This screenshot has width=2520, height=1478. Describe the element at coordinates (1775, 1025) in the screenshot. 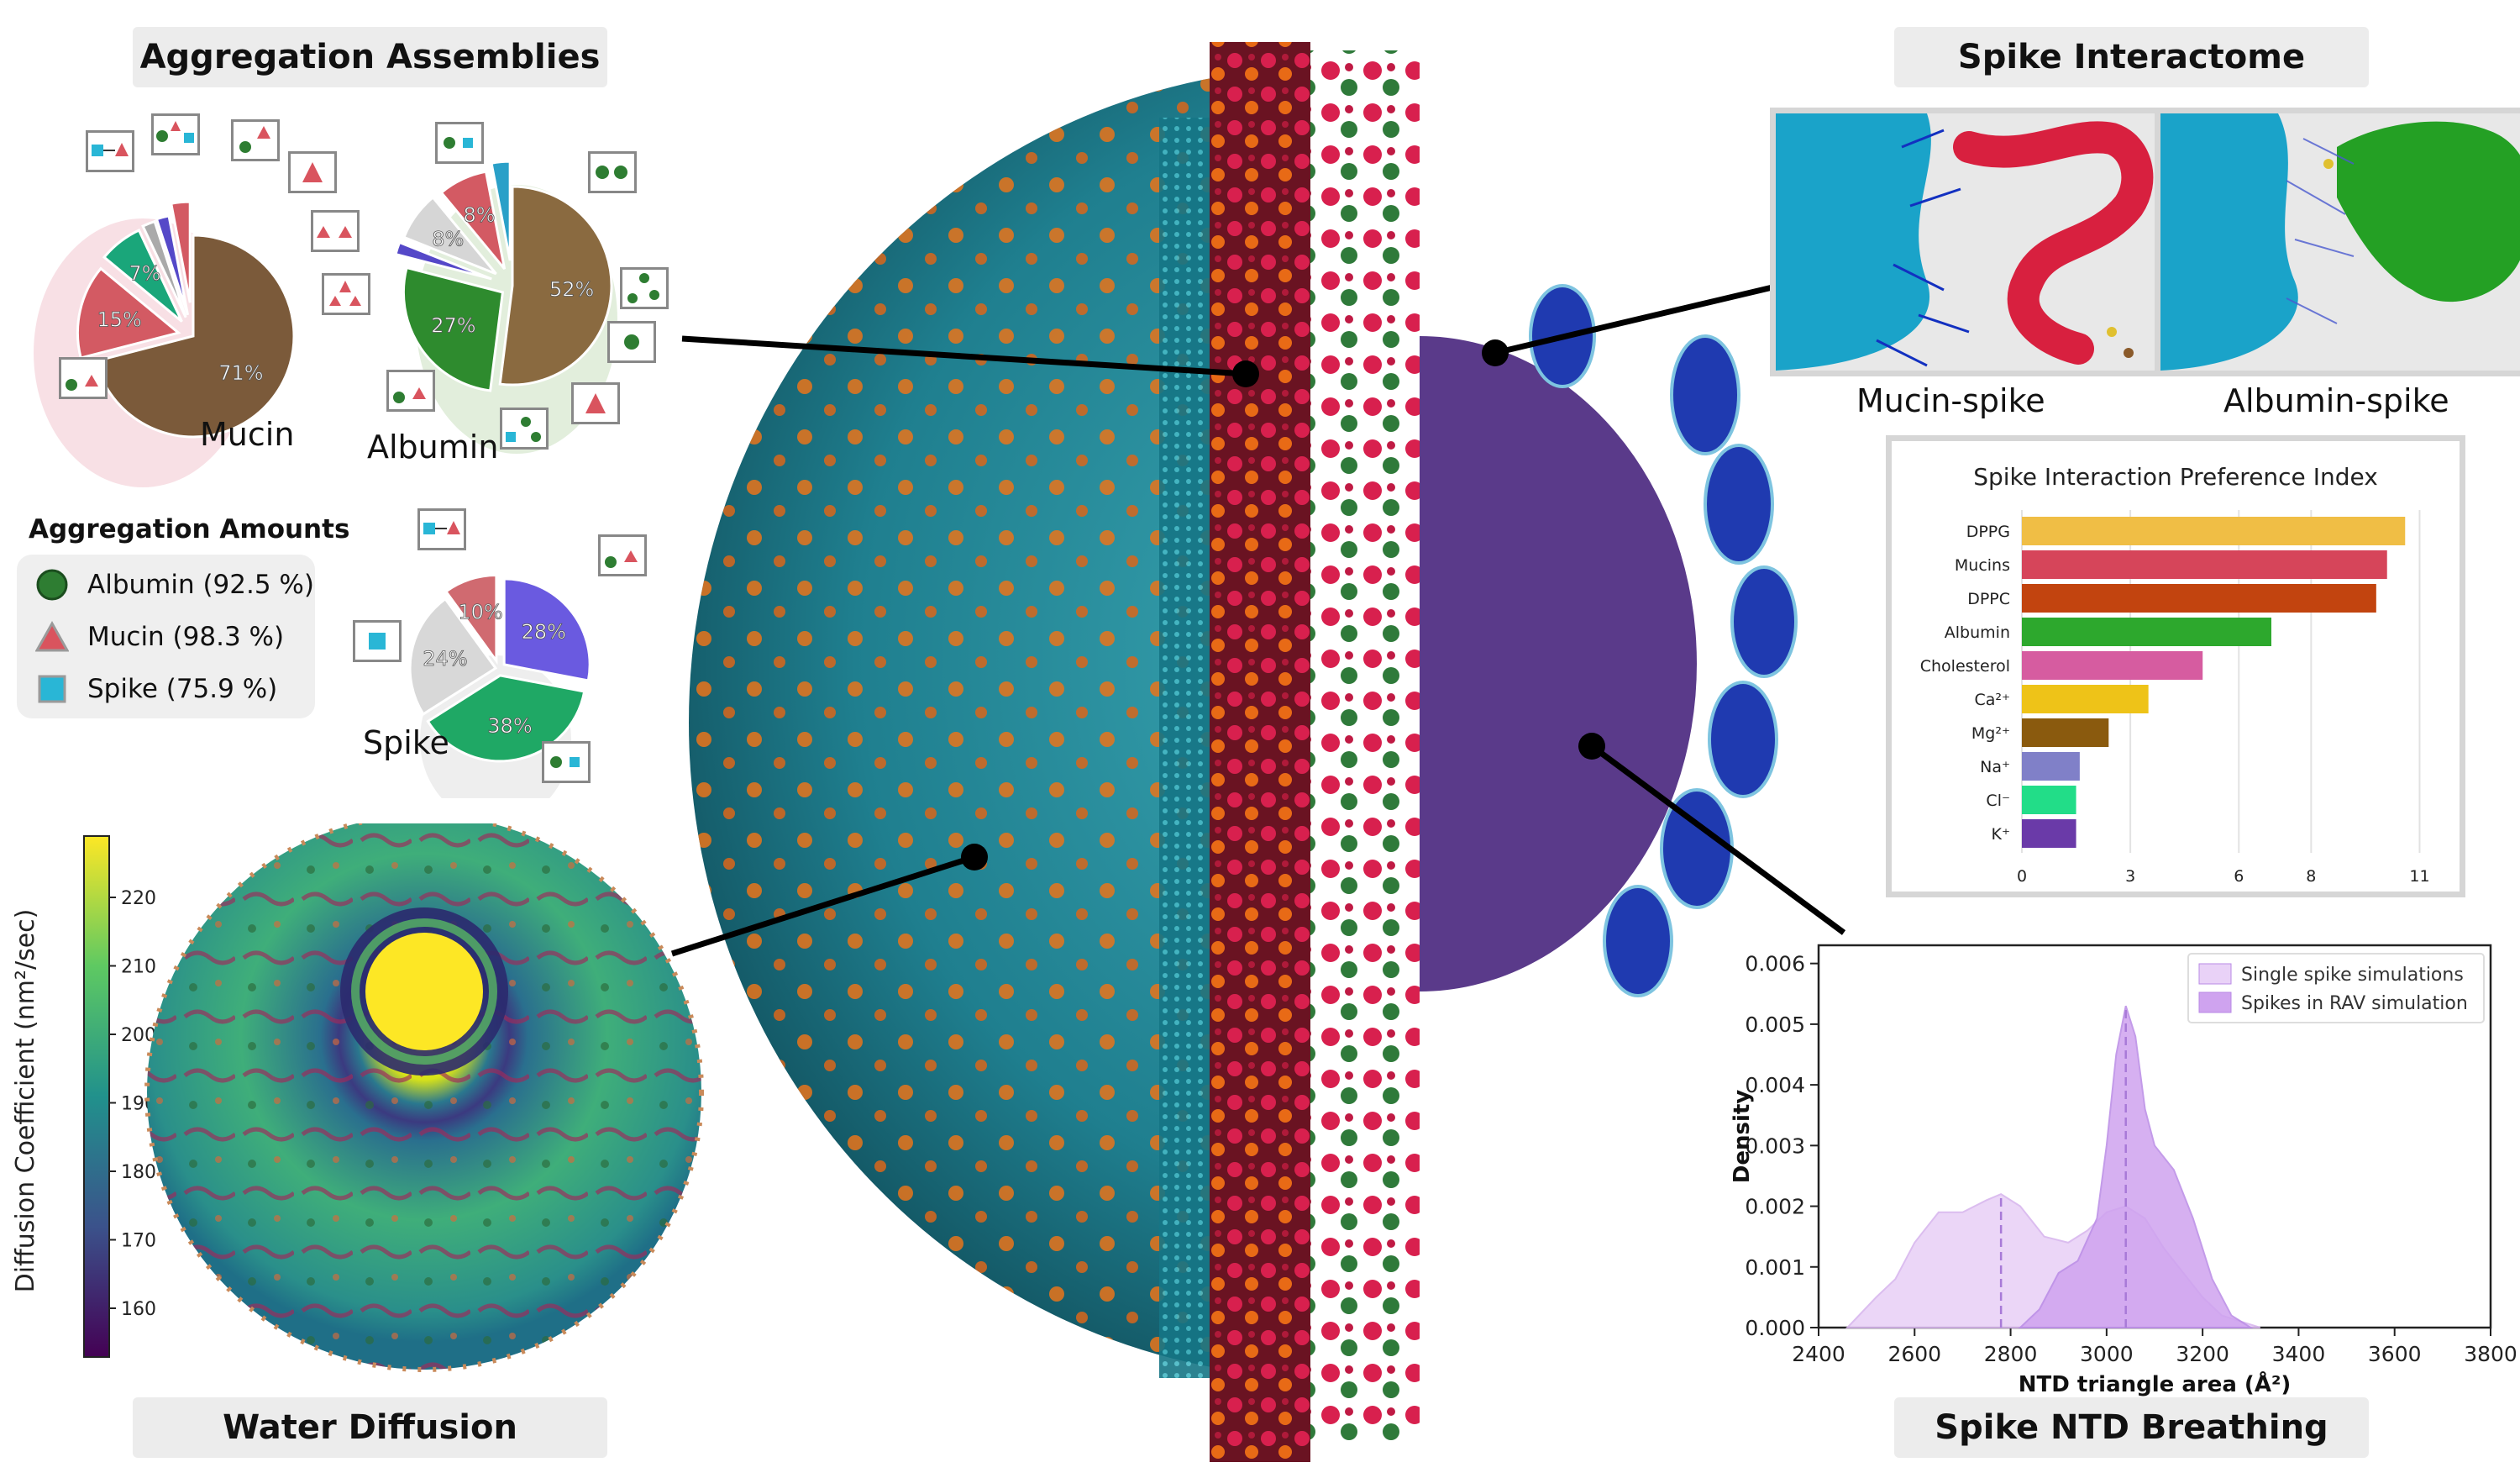

I see `density-y-tick: 0.005` at that location.